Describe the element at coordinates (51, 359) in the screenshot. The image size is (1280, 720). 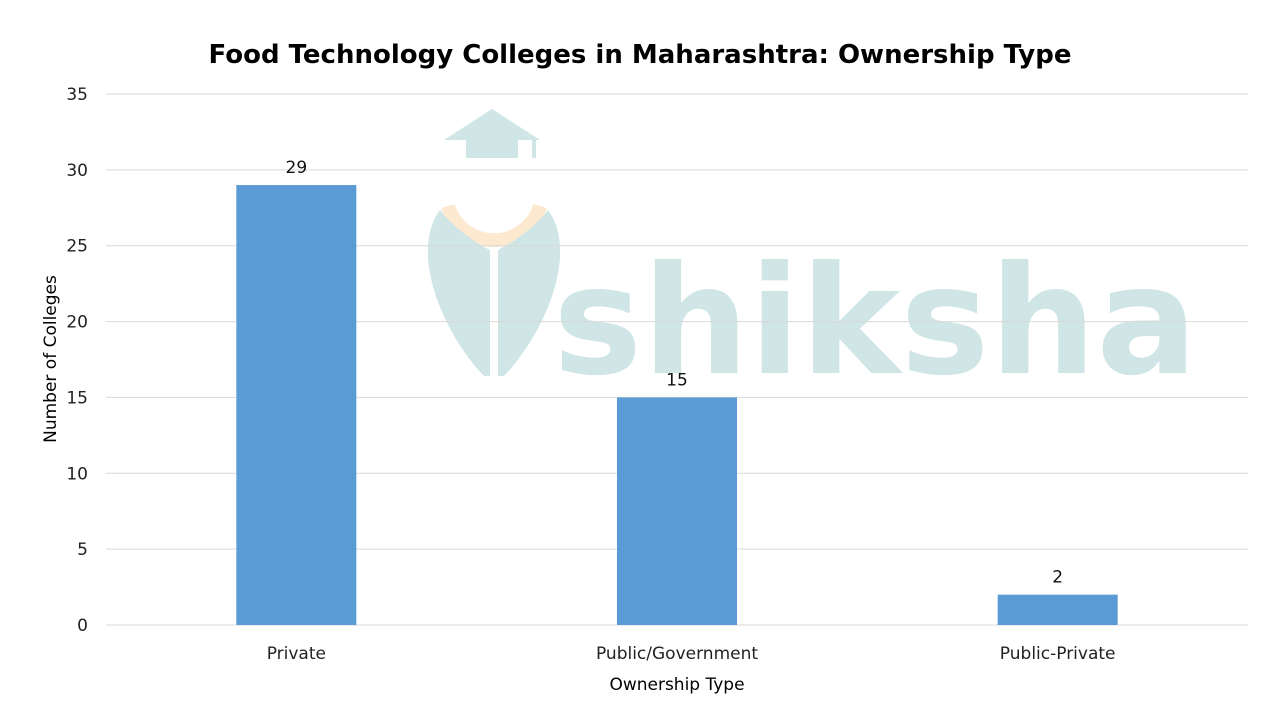
I see `y-axis-title: Number of Colleges` at that location.